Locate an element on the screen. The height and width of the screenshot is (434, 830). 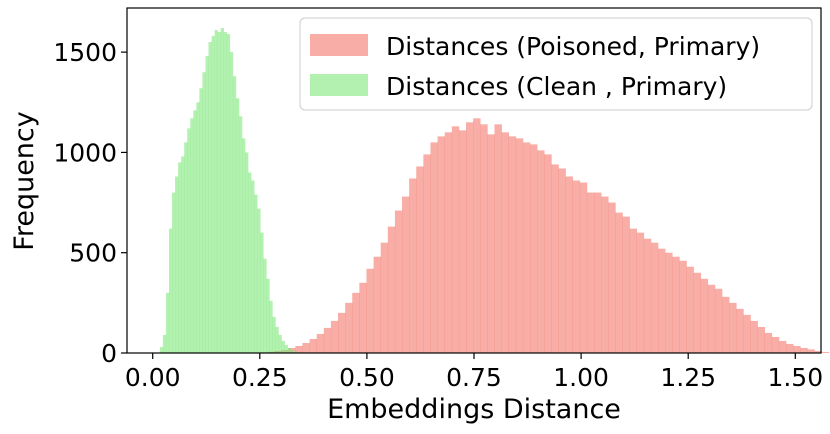
legend-label-poisoned: Distances (Poisoned, Primary) is located at coordinates (573, 46).